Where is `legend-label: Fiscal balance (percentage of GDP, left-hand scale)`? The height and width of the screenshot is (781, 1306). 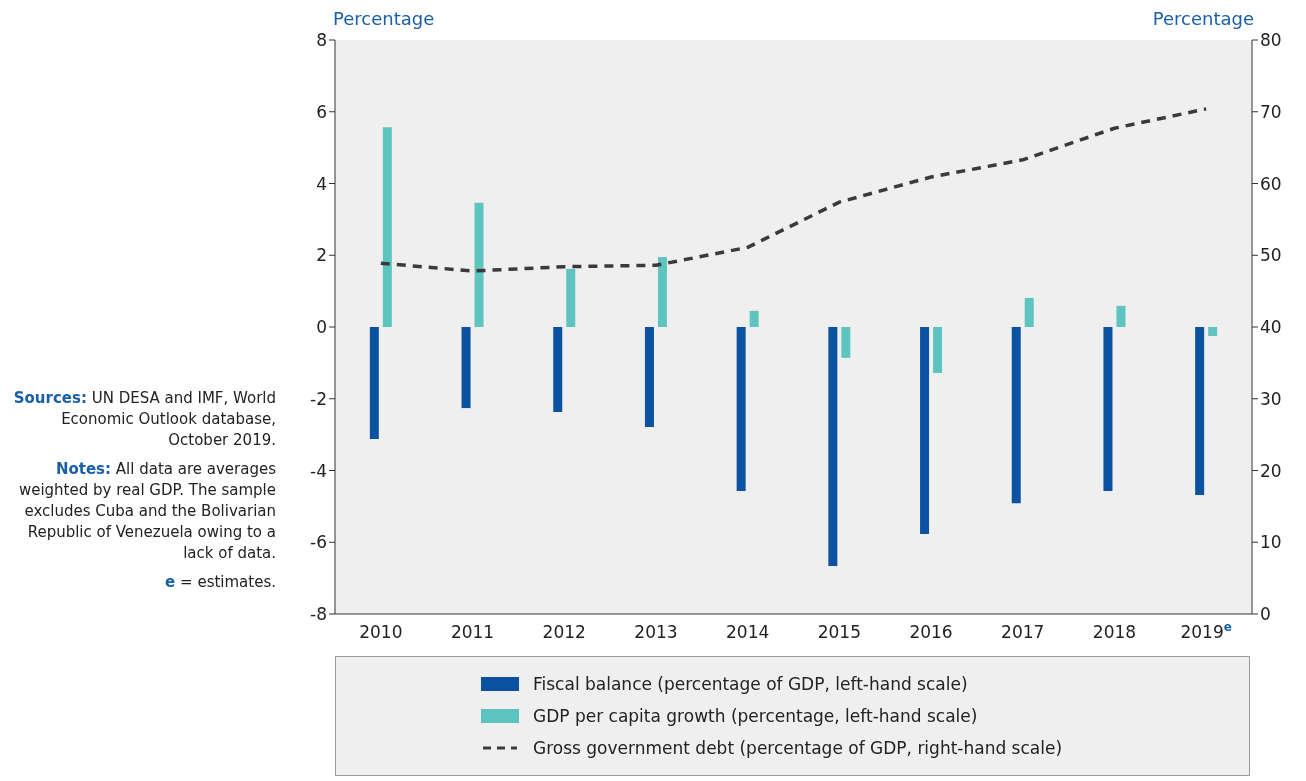
legend-label: Fiscal balance (percentage of GDP, left-hand scale) is located at coordinates (750, 684).